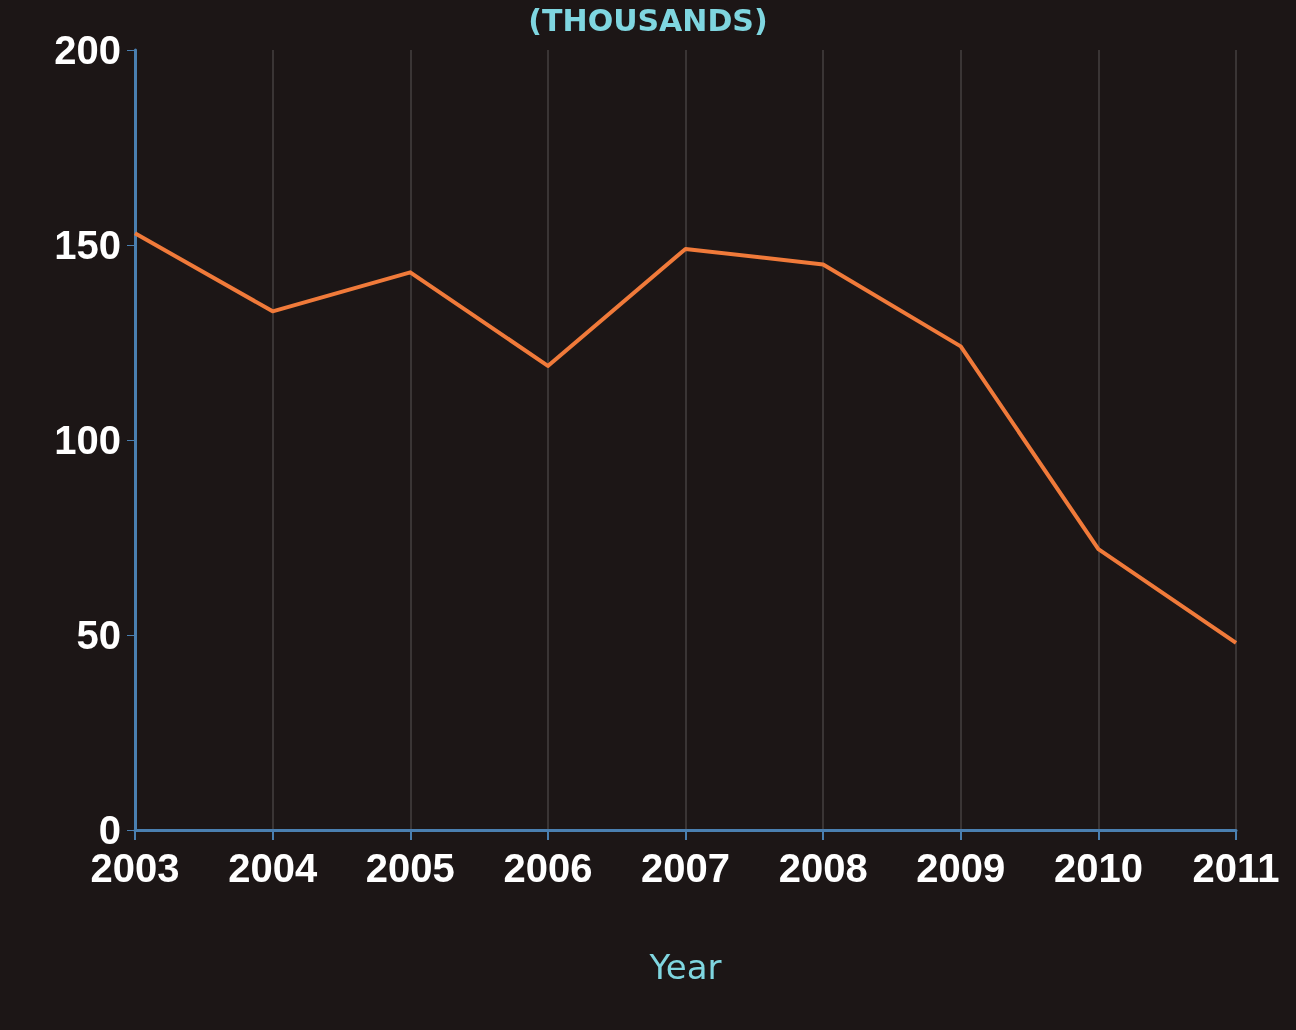 Image resolution: width=1296 pixels, height=1030 pixels. I want to click on x-tick-label: 2006, so click(548, 868).